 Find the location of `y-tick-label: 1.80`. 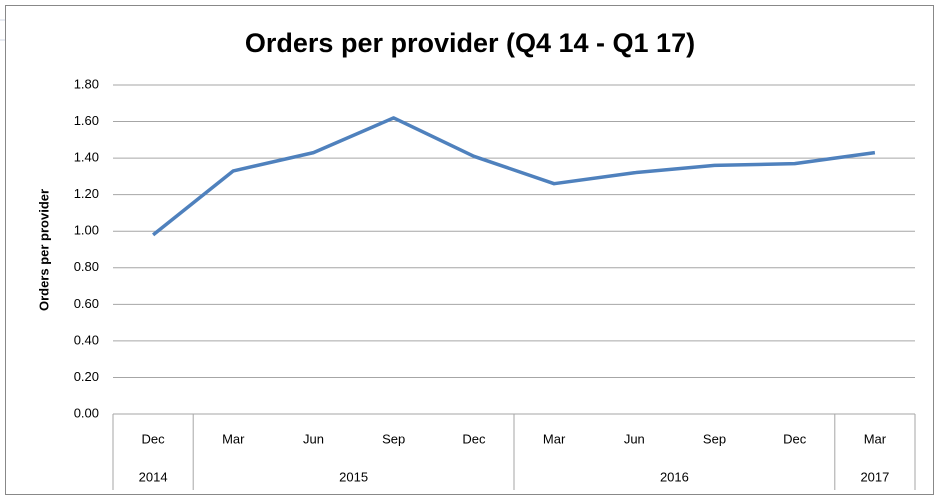

y-tick-label: 1.80 is located at coordinates (86, 83).